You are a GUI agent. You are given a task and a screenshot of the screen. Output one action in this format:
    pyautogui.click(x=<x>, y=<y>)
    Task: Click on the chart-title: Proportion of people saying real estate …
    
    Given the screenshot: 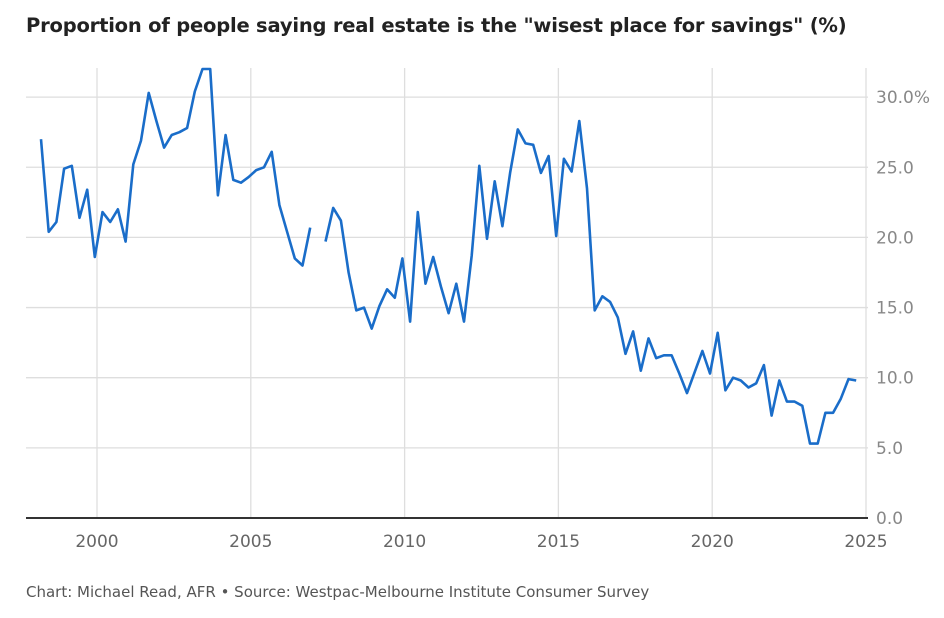 What is the action you would take?
    pyautogui.click(x=436, y=25)
    